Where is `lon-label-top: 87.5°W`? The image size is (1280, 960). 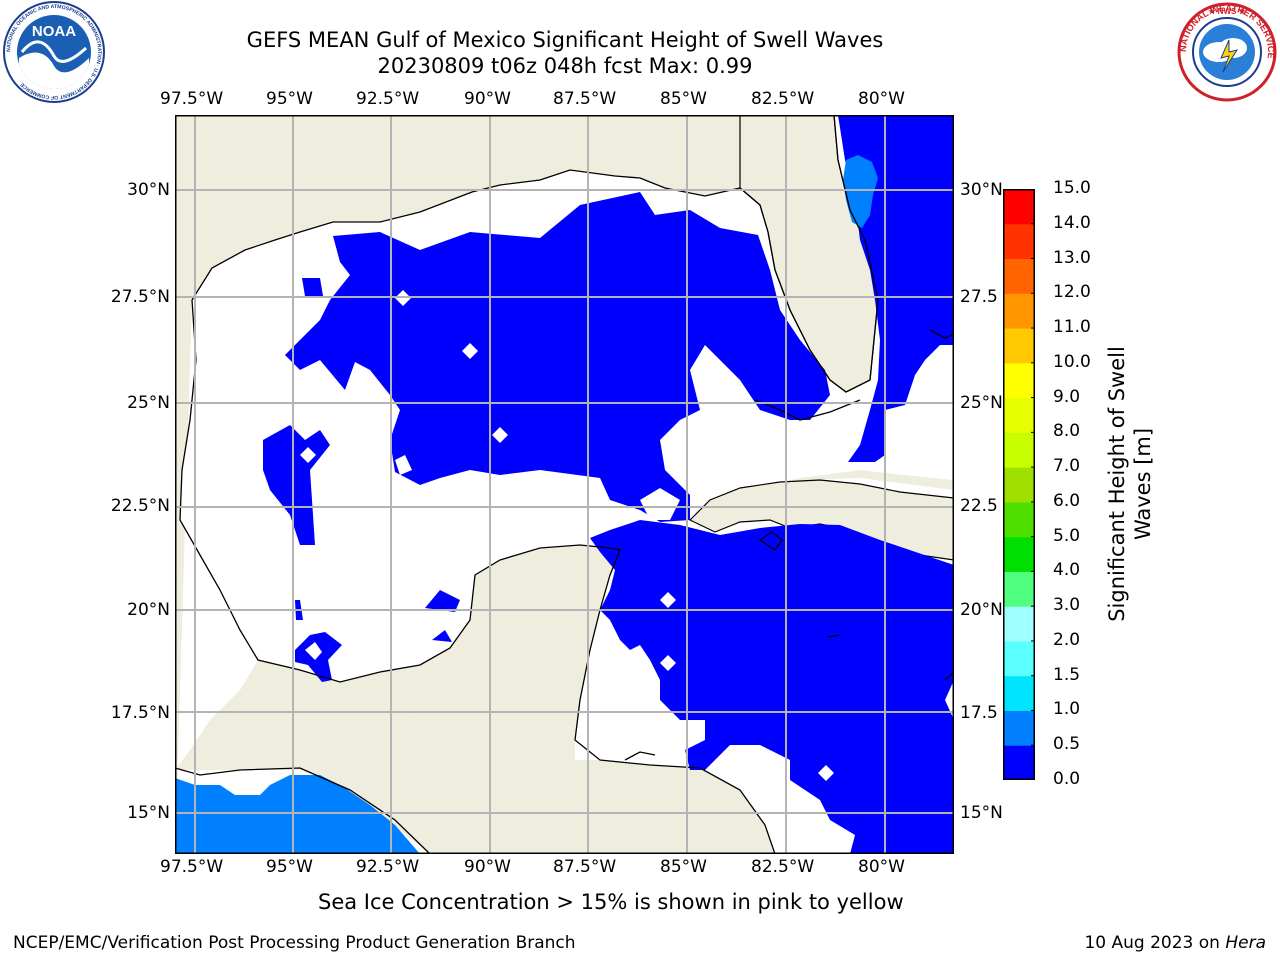
lon-label-top: 87.5°W is located at coordinates (585, 99).